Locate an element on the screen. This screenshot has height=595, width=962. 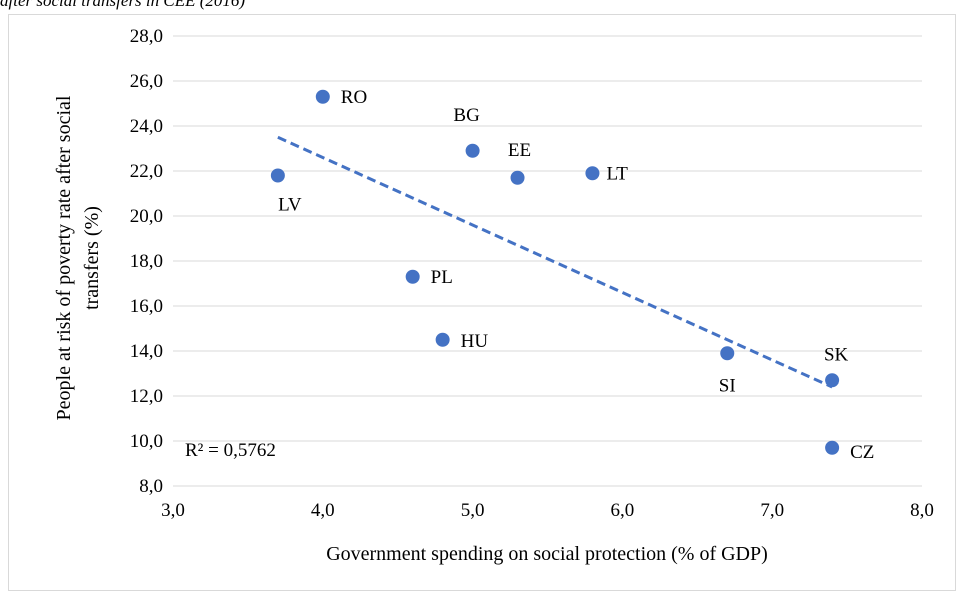
data-point-hu is located at coordinates (442, 339).